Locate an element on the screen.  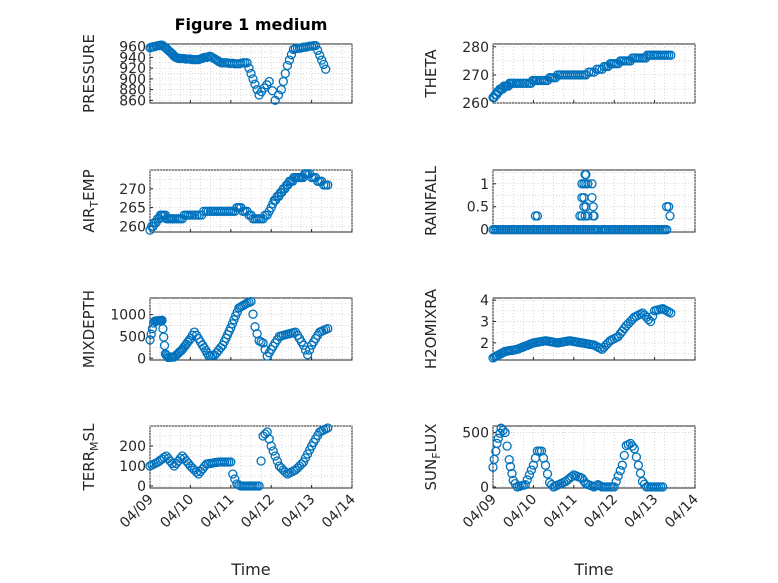
y-tick-label: 880 is located at coordinates (132, 91).